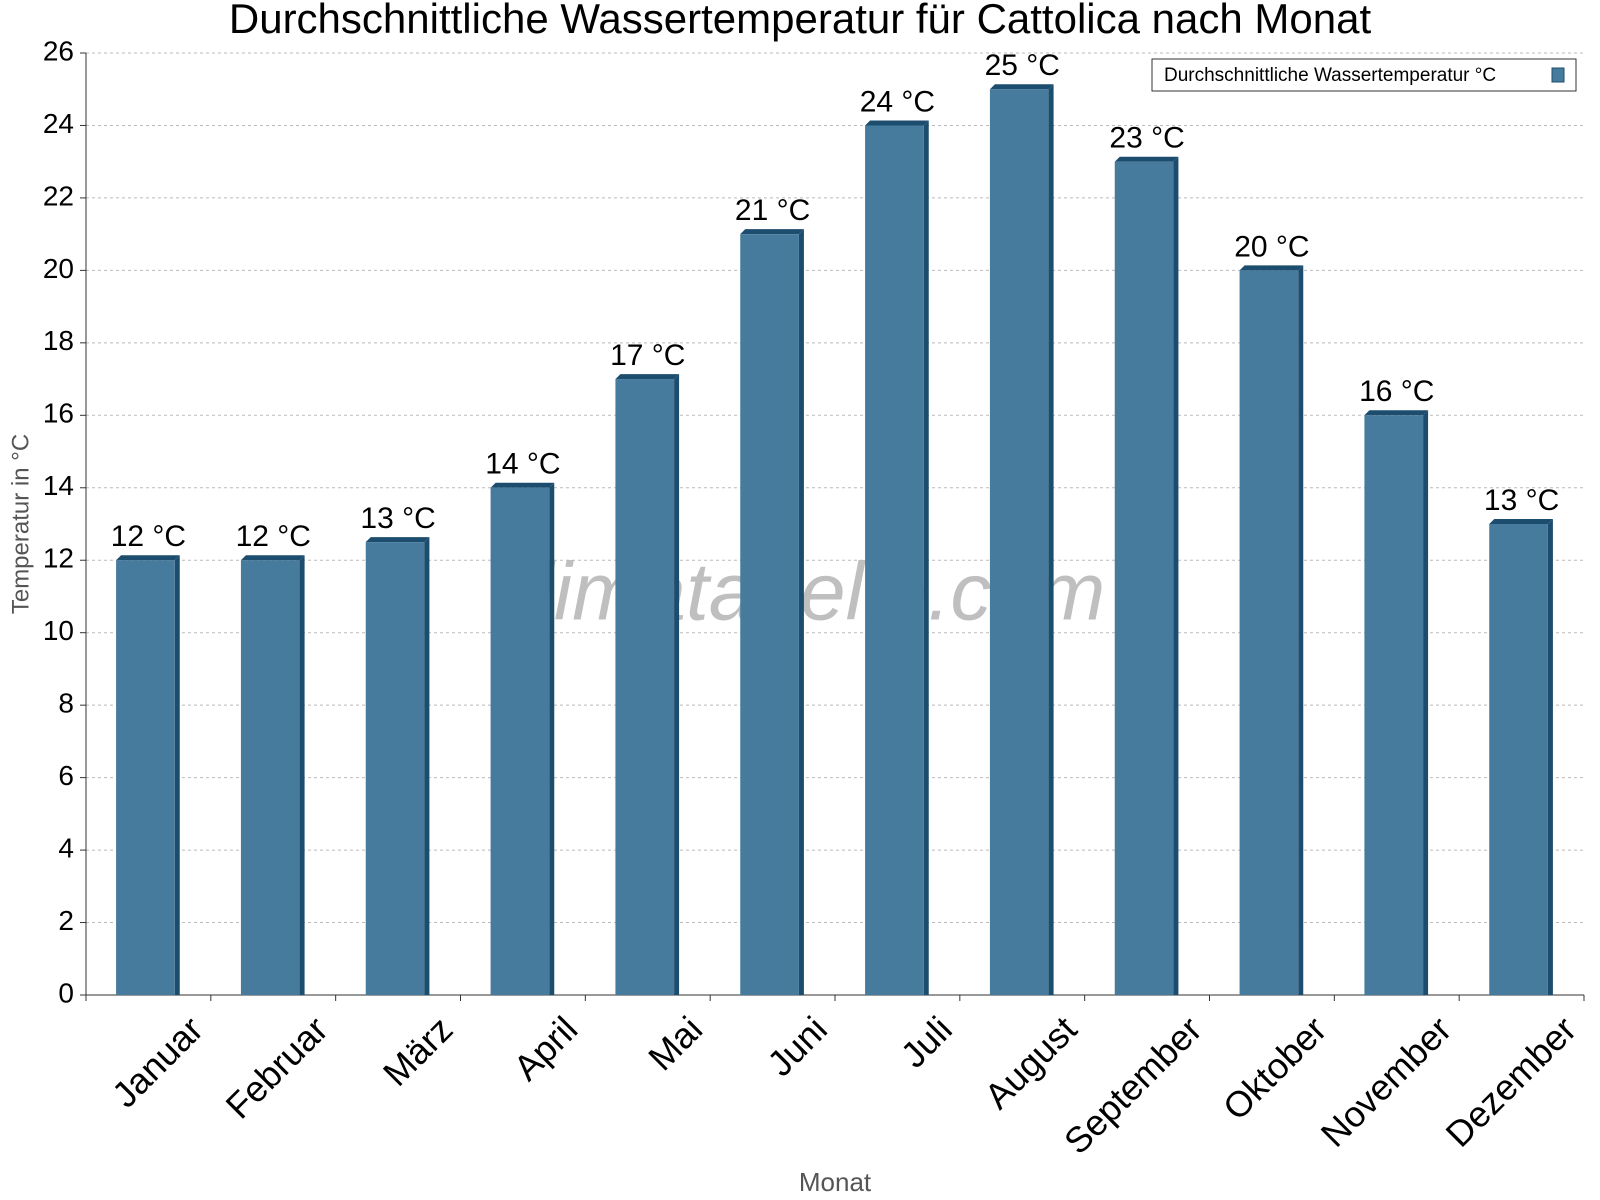 Image resolution: width=1600 pixels, height=1200 pixels. Describe the element at coordinates (1030, 1062) in the screenshot. I see `x-tick-label: August` at that location.